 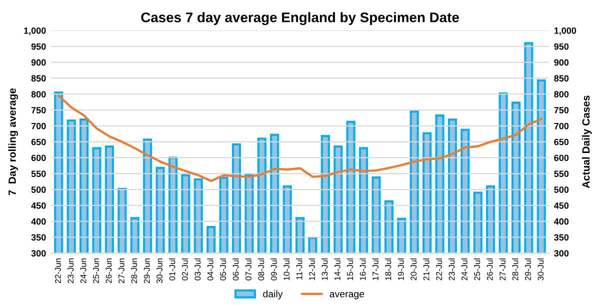 I want to click on x-tick-label: 10-Jul, so click(x=286, y=269).